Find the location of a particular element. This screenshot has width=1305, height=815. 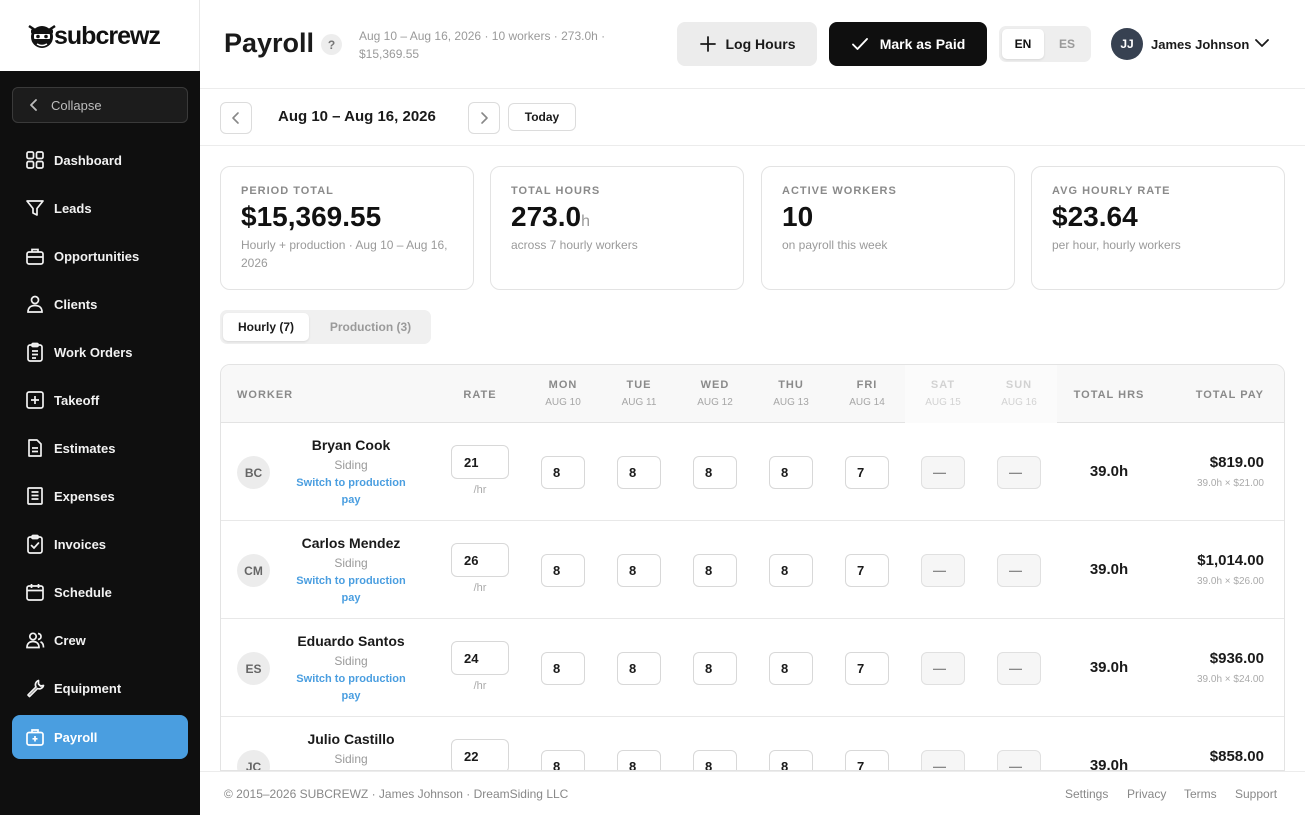

sidebar-item-takeoff: Takeoff is located at coordinates (100, 400).